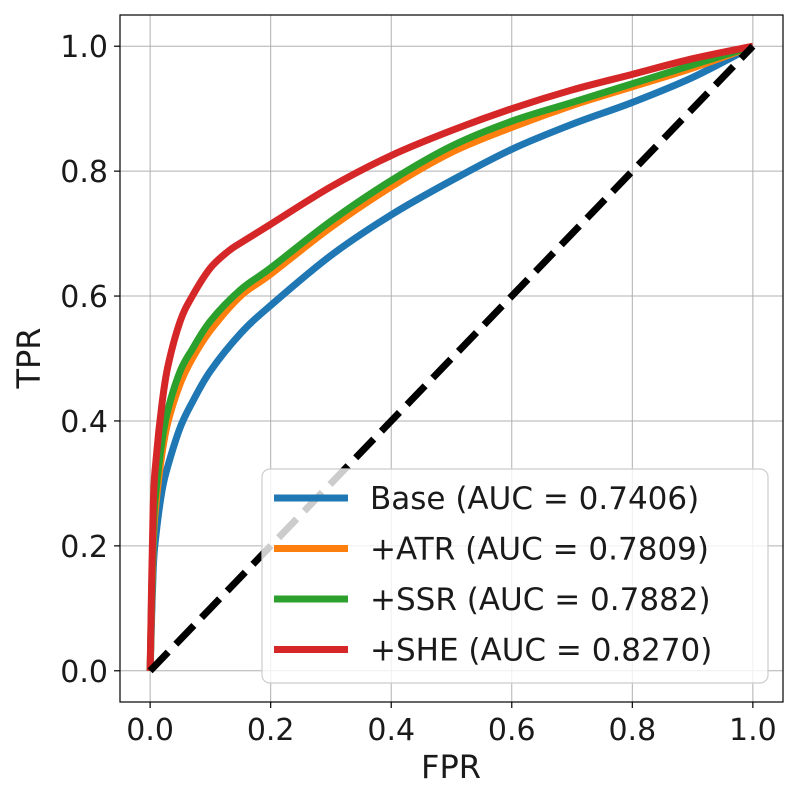 This screenshot has height=800, width=800. Describe the element at coordinates (84, 672) in the screenshot. I see `y-tick-label: 0.0` at that location.